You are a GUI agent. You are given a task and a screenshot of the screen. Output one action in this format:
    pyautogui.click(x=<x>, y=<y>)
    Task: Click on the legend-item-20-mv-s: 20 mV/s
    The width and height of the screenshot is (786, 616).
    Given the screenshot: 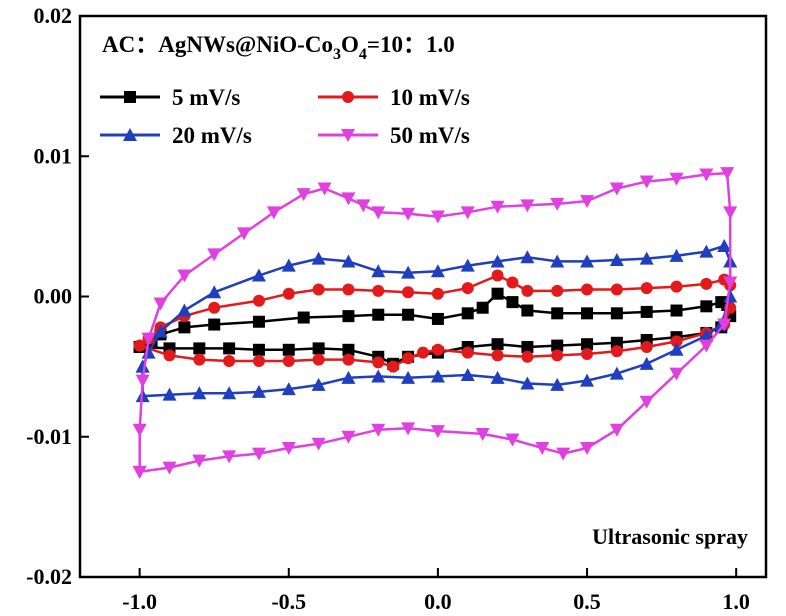 What is the action you would take?
    pyautogui.click(x=176, y=135)
    